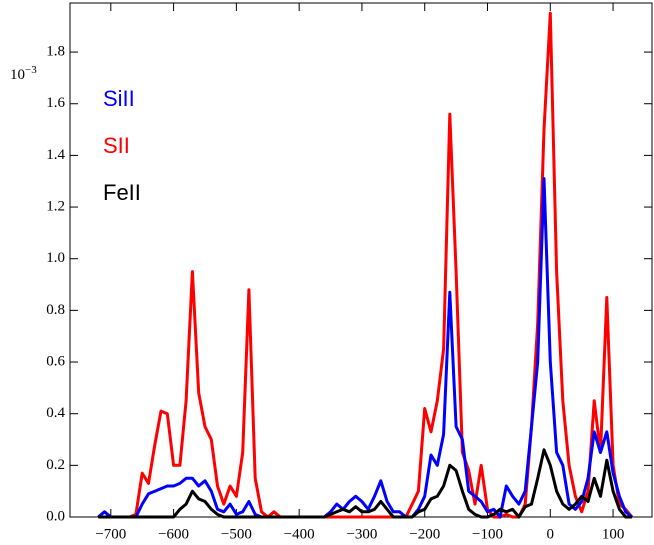  What do you see at coordinates (17, 75) in the screenshot?
I see `multiplier-base: 10` at bounding box center [17, 75].